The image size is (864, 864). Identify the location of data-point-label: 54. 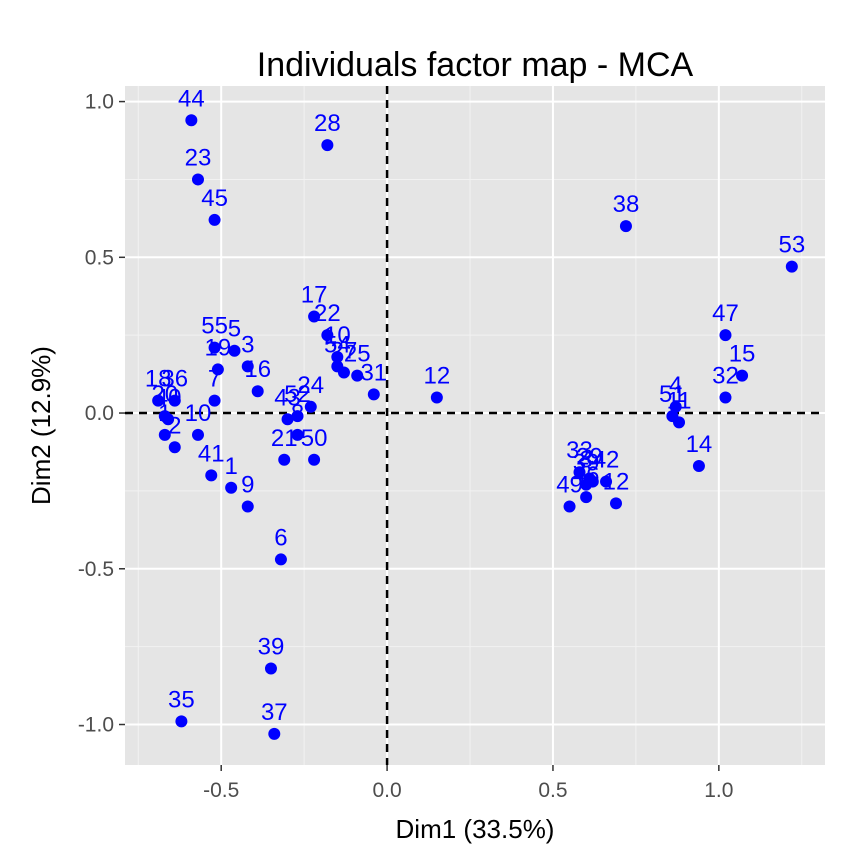
(337, 344).